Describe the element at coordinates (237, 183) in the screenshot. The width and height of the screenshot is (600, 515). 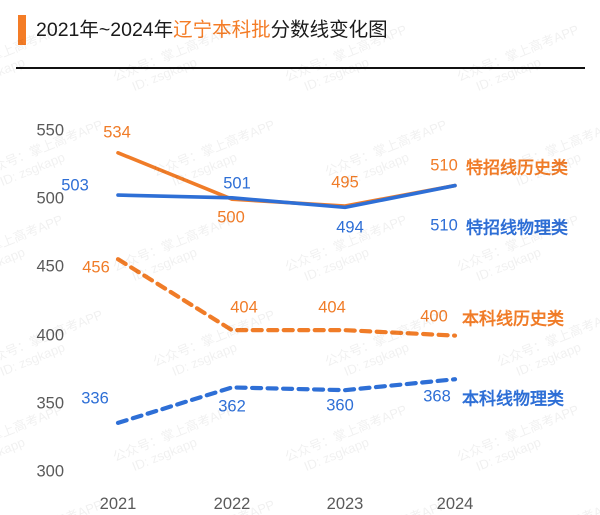
I see `data-point-label: 501` at that location.